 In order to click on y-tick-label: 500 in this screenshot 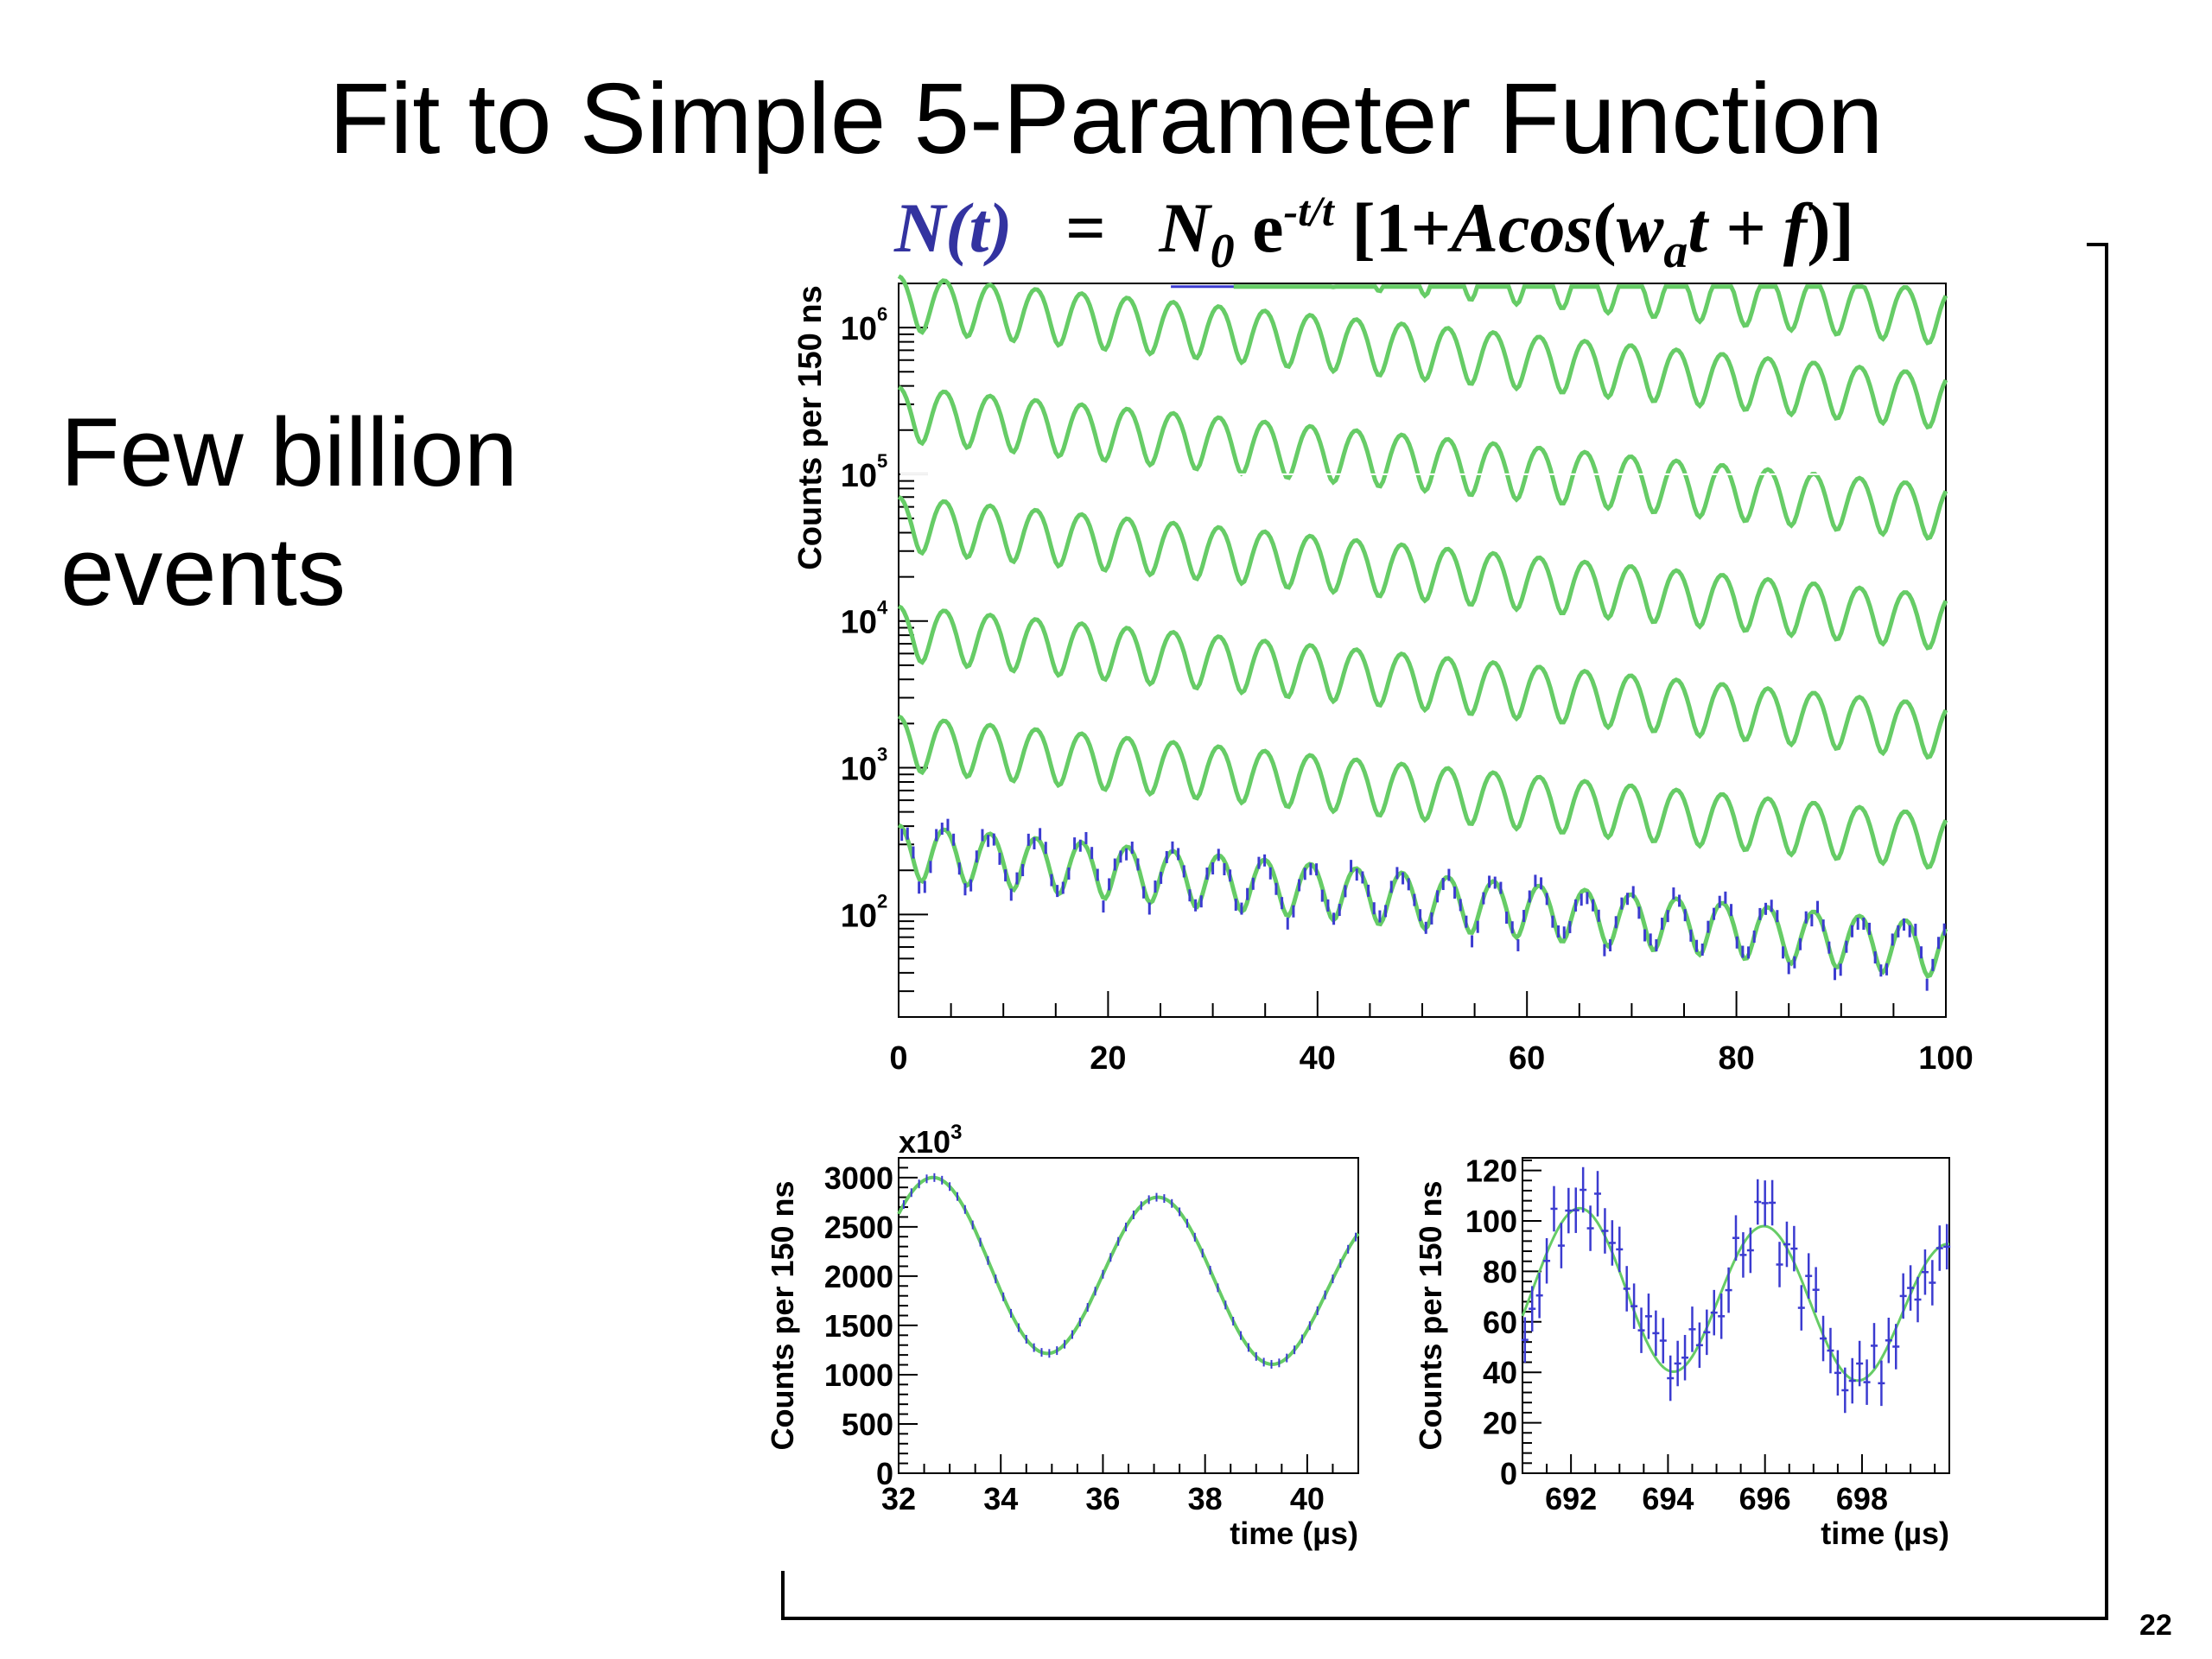, I will do `click(867, 1424)`.